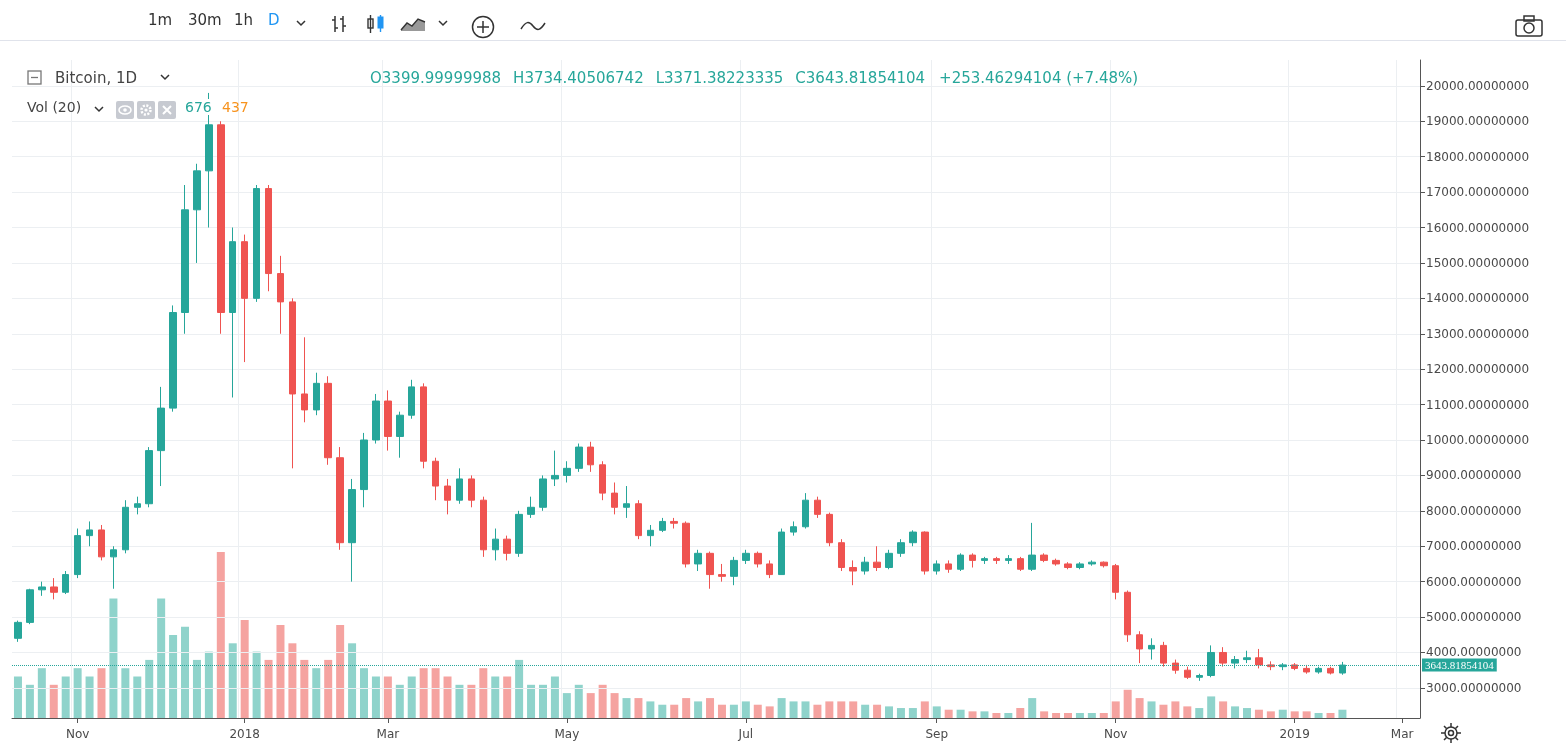  What do you see at coordinates (860, 78) in the screenshot?
I see `annotation: C3643.81854104` at bounding box center [860, 78].